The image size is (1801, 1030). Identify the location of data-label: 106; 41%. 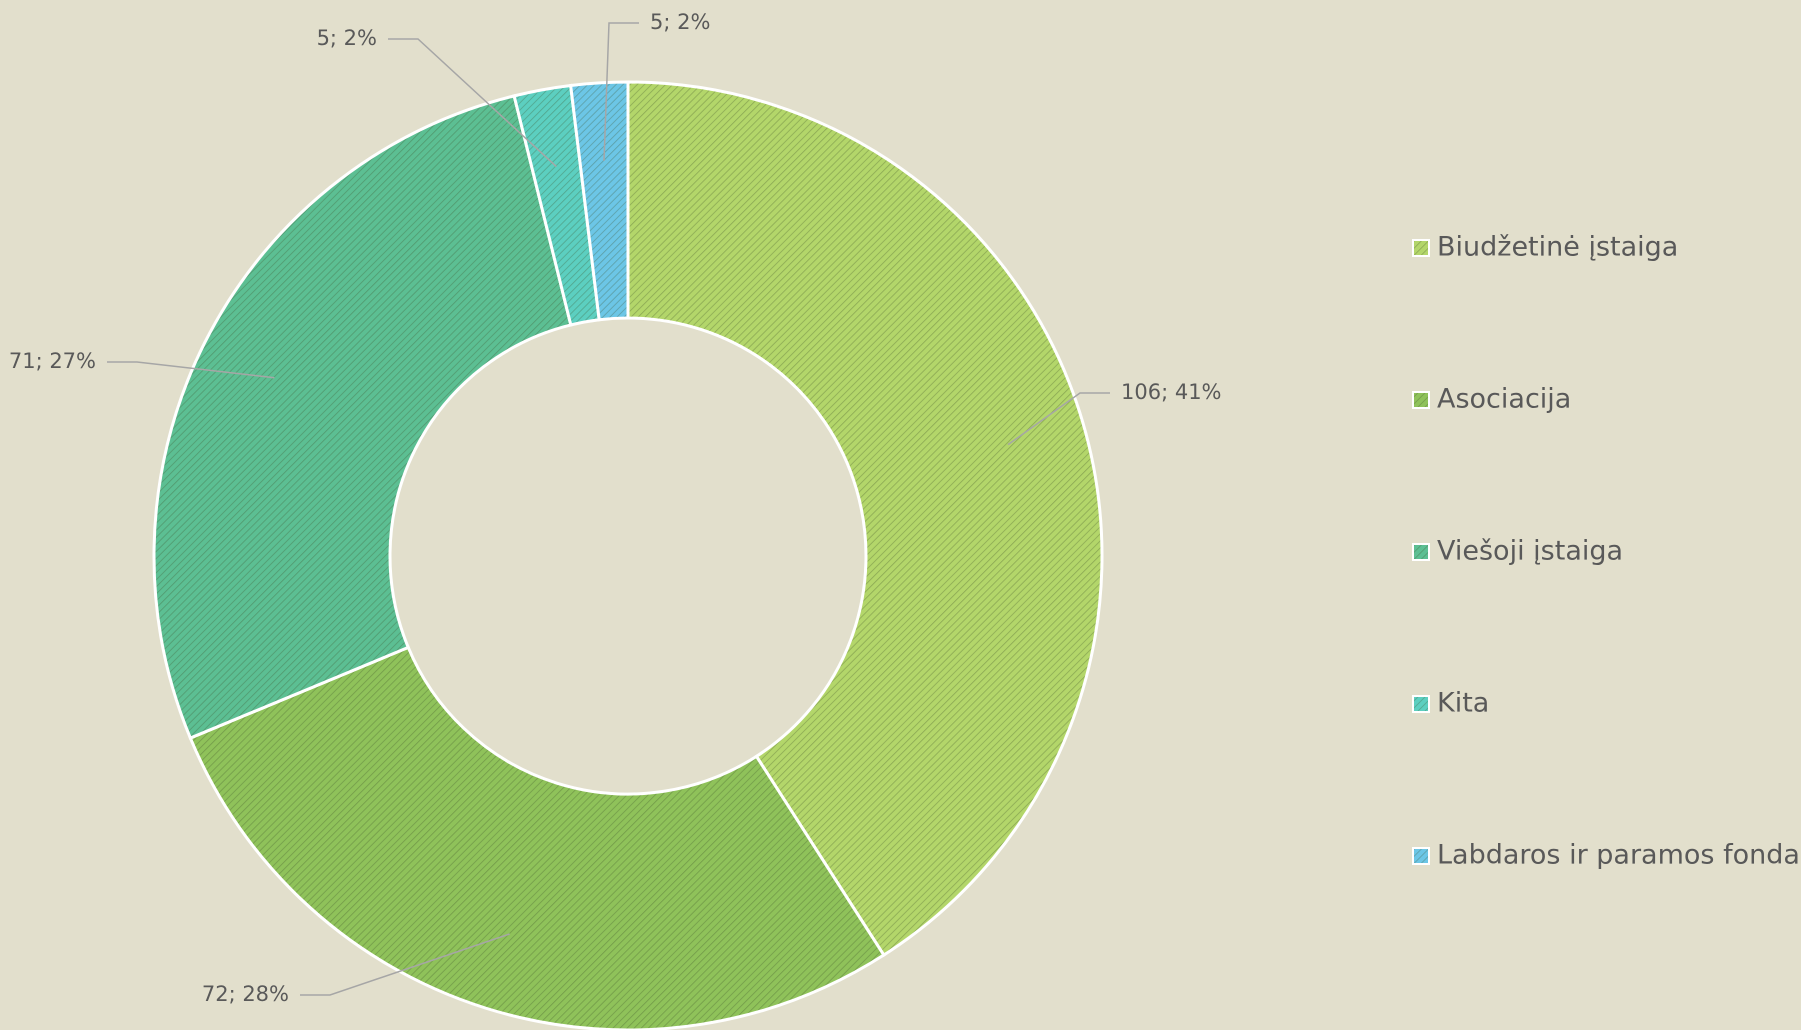
(1171, 392).